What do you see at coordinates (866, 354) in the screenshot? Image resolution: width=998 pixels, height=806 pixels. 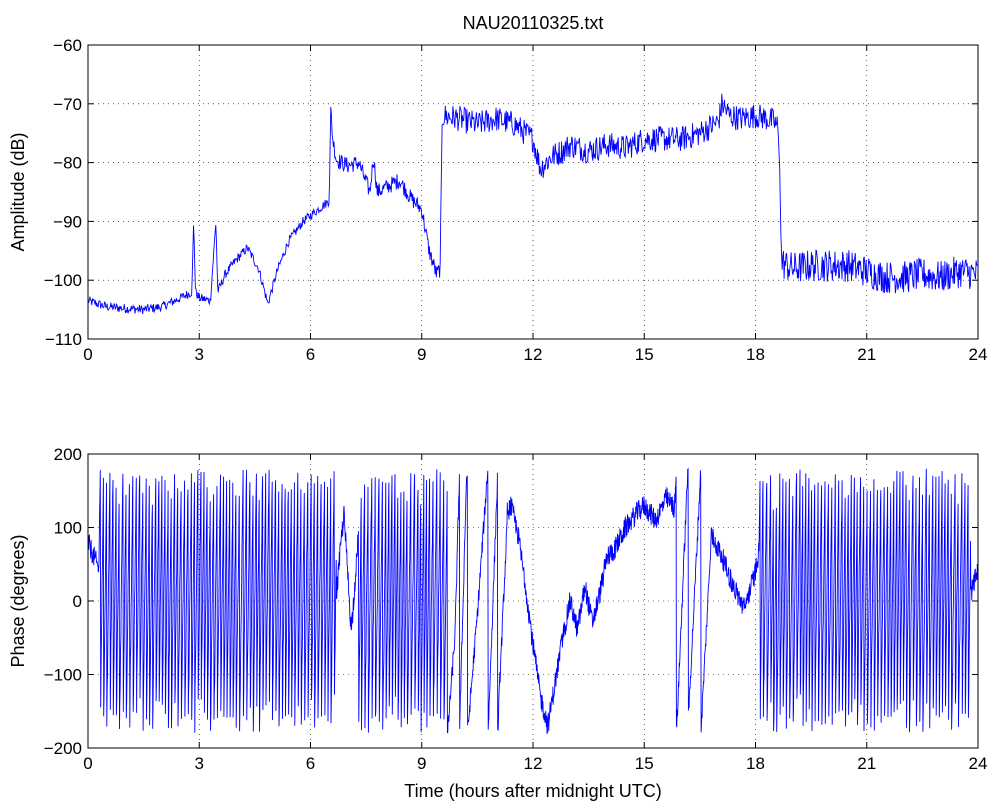 I see `amplitude-x-tick-label-7: 21` at bounding box center [866, 354].